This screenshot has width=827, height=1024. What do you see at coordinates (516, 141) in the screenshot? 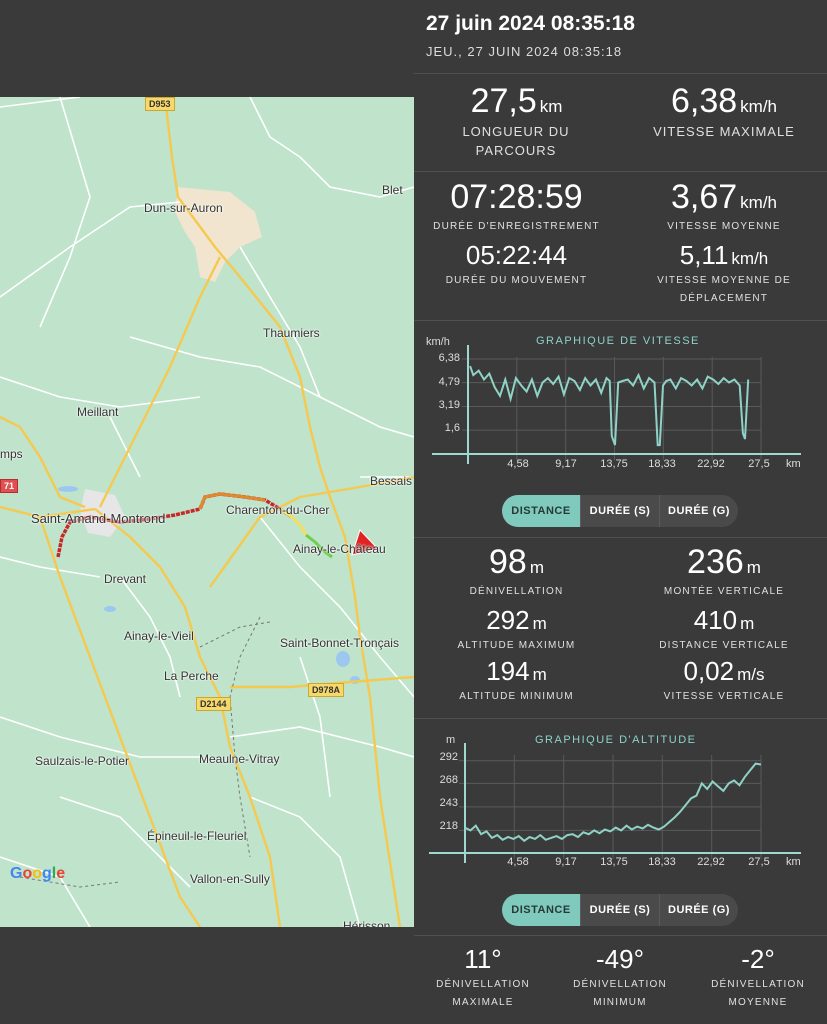
I see `distance-label: LONGUEUR DU PARCOURS` at bounding box center [516, 141].